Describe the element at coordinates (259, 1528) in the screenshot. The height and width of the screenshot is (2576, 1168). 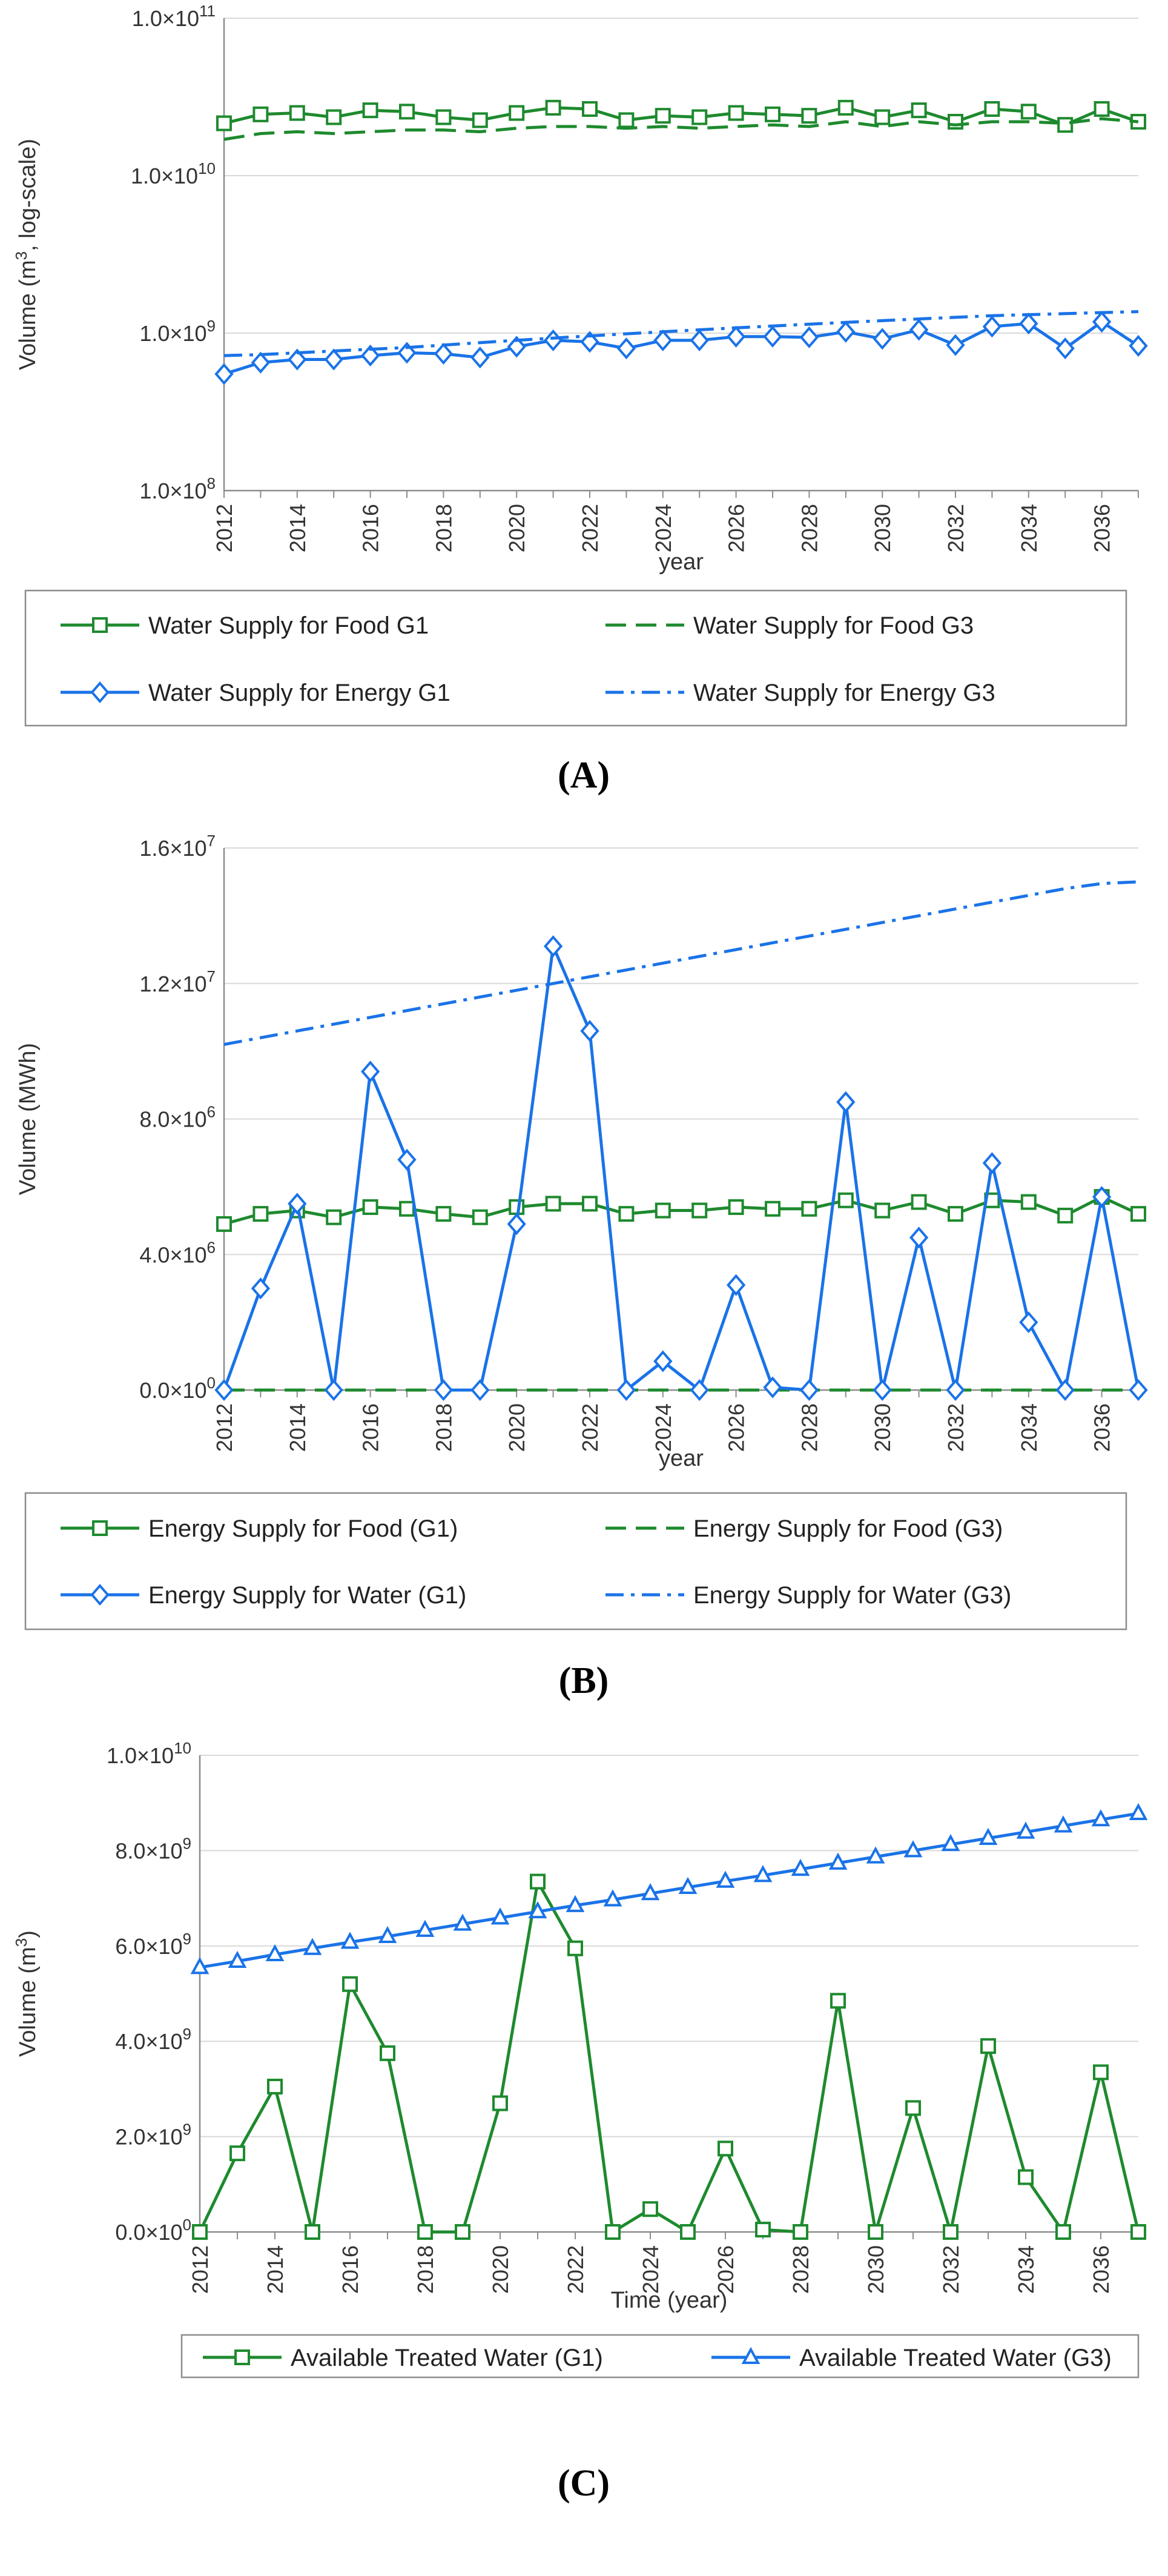
I see `legend-entry: Energy Supply for Food (G1)` at that location.